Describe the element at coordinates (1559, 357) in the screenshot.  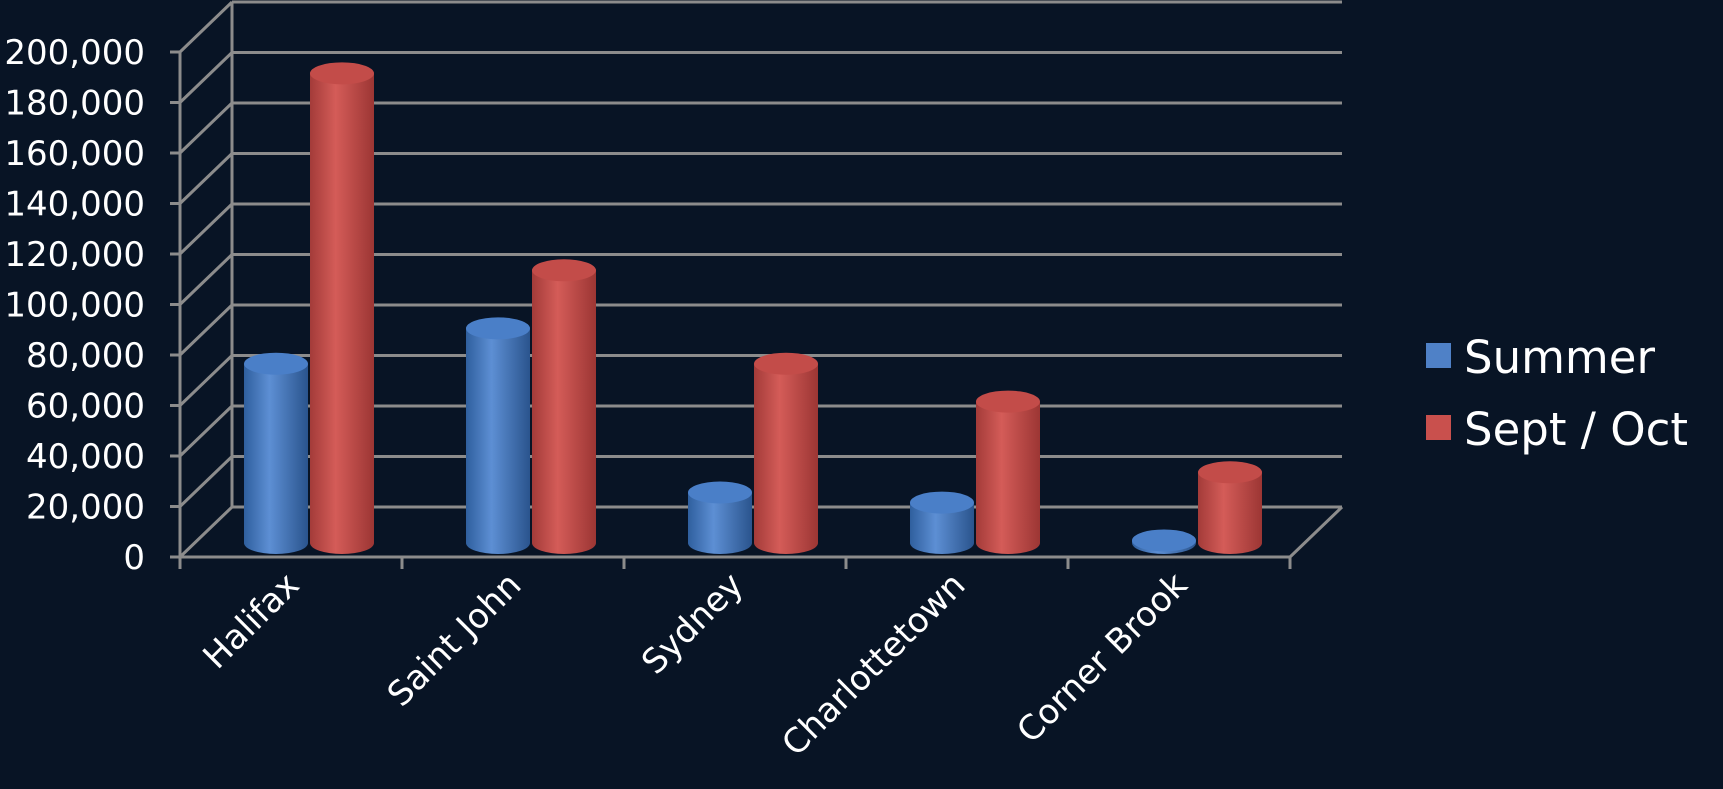
I see `legend-label: Summer` at that location.